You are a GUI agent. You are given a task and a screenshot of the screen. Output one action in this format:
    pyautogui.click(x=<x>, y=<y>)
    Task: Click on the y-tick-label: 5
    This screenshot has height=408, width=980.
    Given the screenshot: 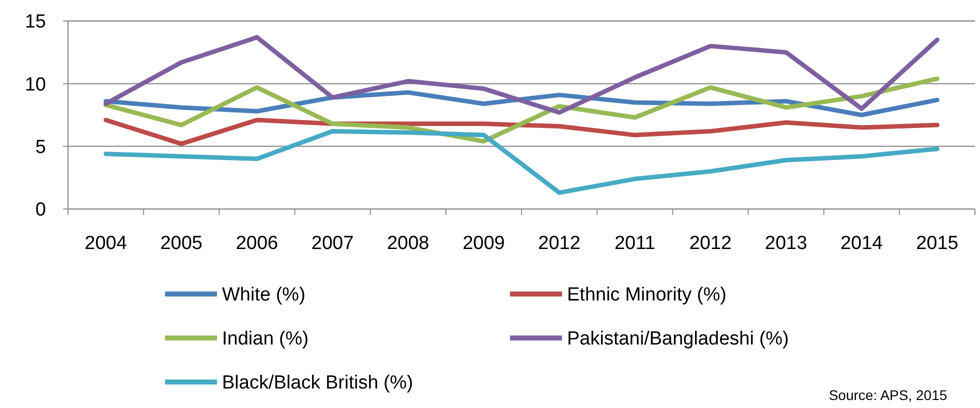 What is the action you would take?
    pyautogui.click(x=40, y=147)
    